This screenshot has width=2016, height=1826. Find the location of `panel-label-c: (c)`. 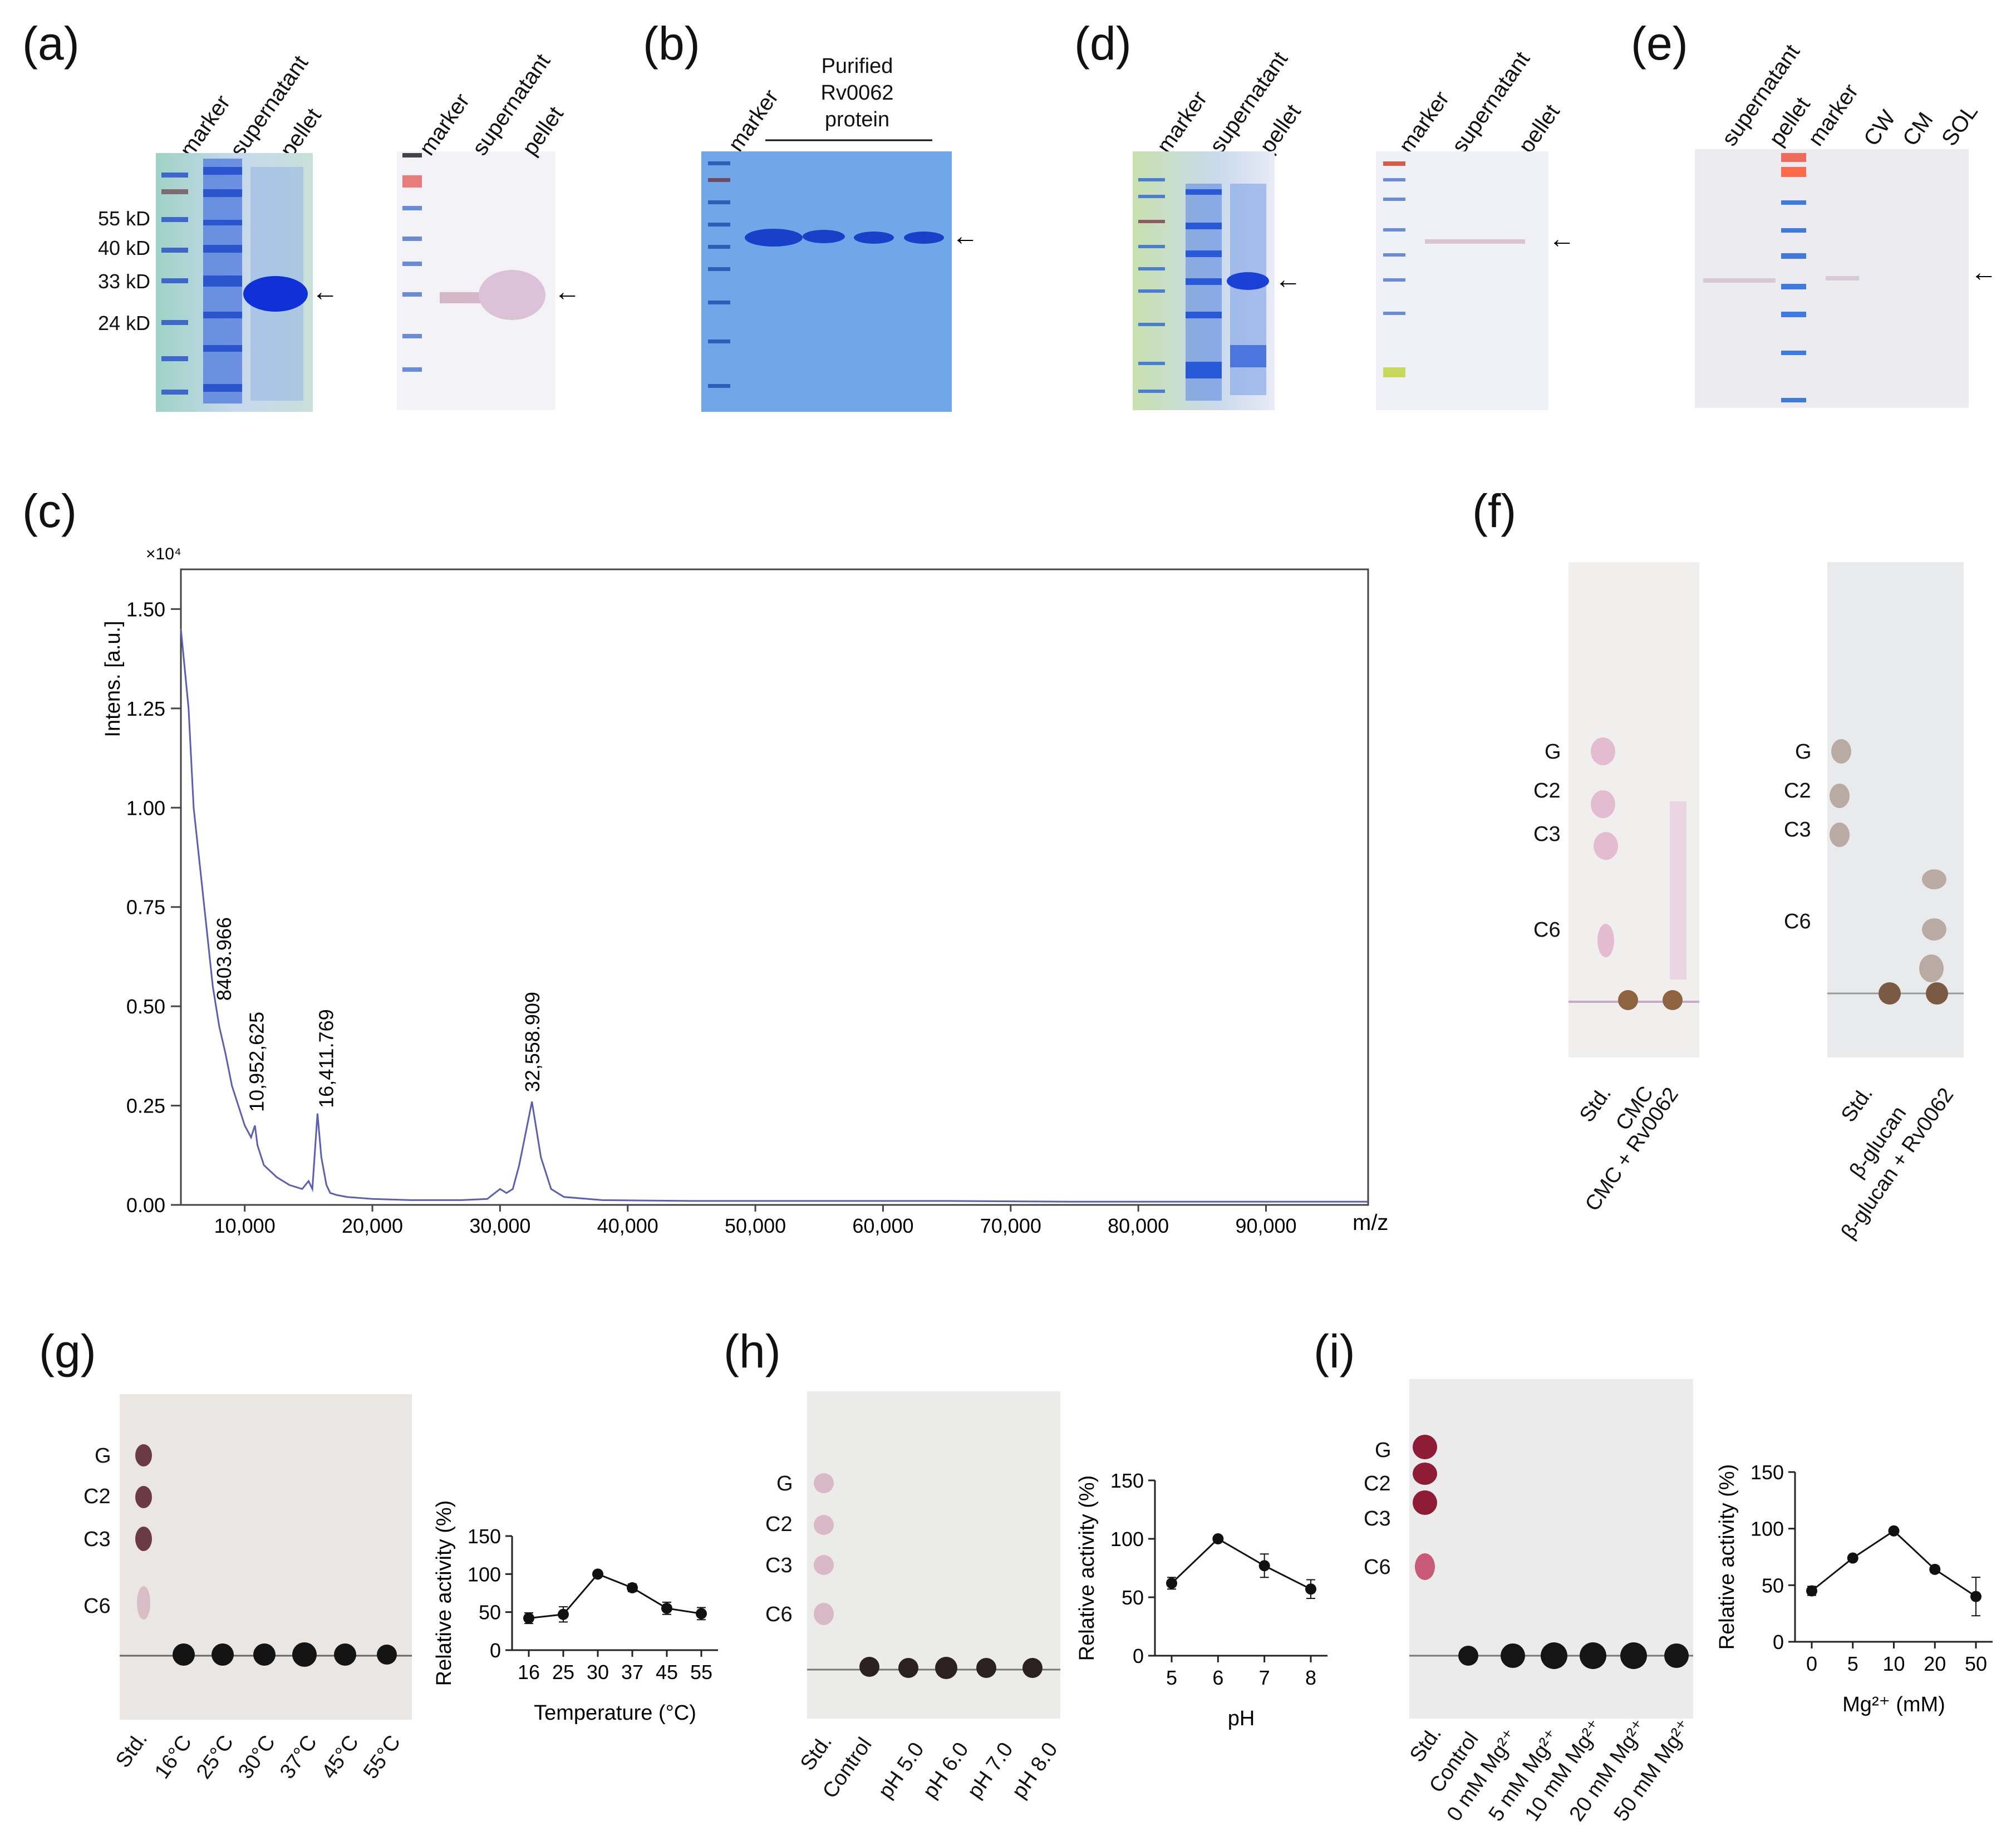

panel-label-c: (c) is located at coordinates (49, 511).